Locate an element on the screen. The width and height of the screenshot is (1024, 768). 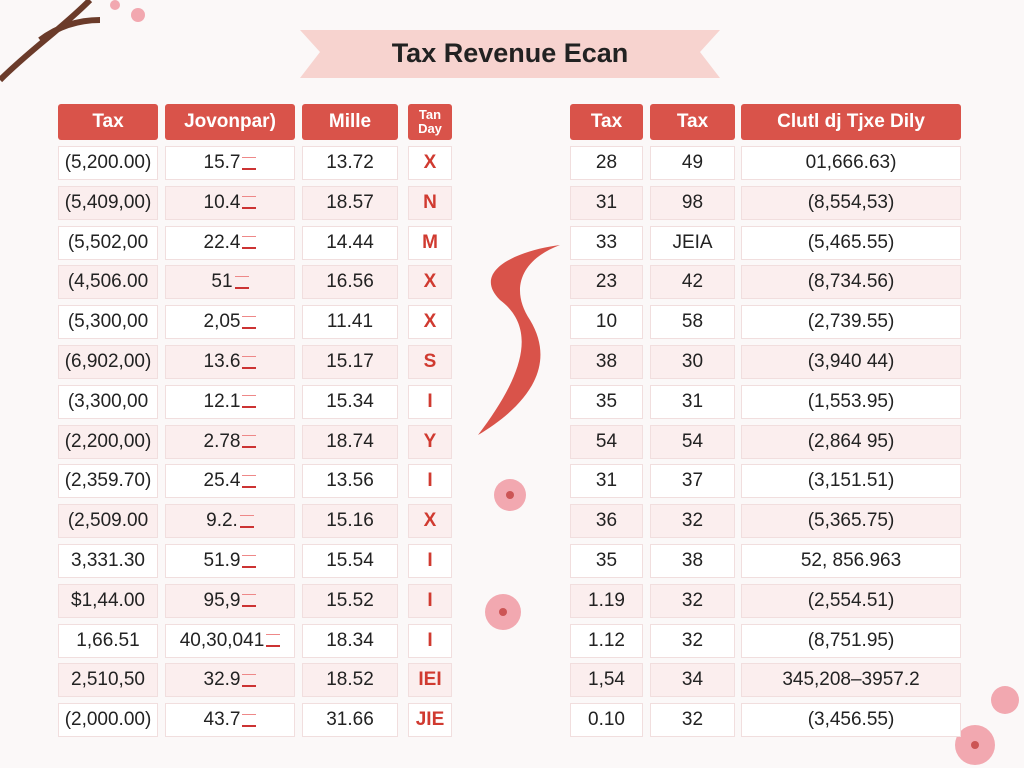
table-cell: Y is located at coordinates (430, 441).